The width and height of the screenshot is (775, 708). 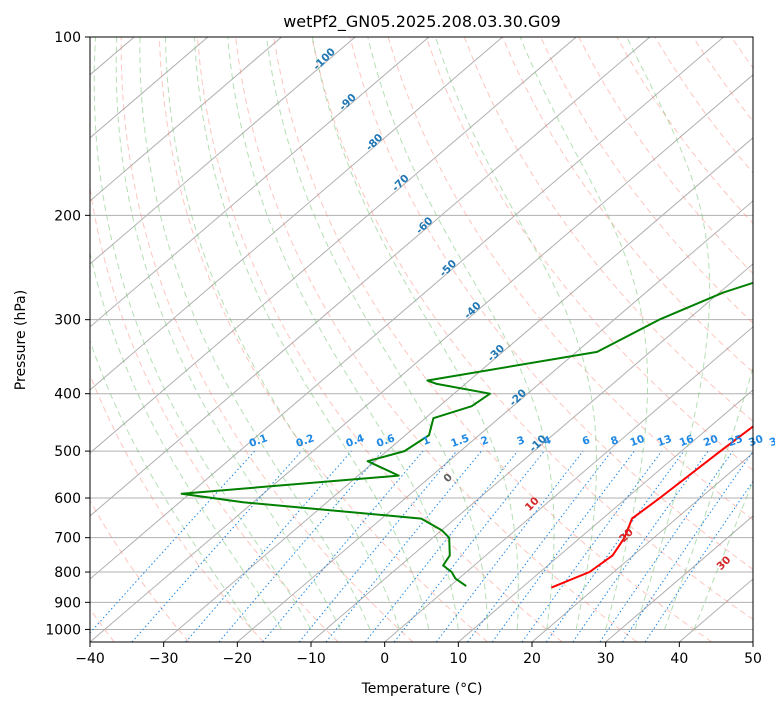 What do you see at coordinates (384, 659) in the screenshot?
I see `x-tick-label: 0` at bounding box center [384, 659].